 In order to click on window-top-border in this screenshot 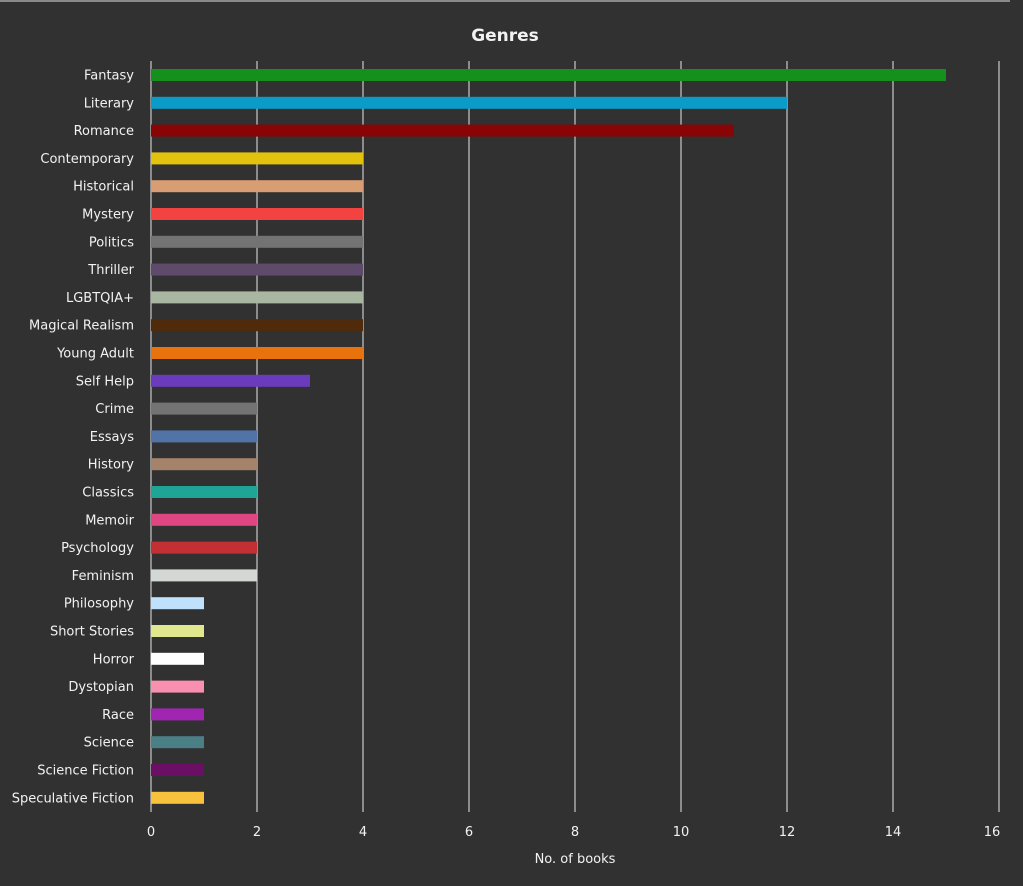, I will do `click(505, 1)`.